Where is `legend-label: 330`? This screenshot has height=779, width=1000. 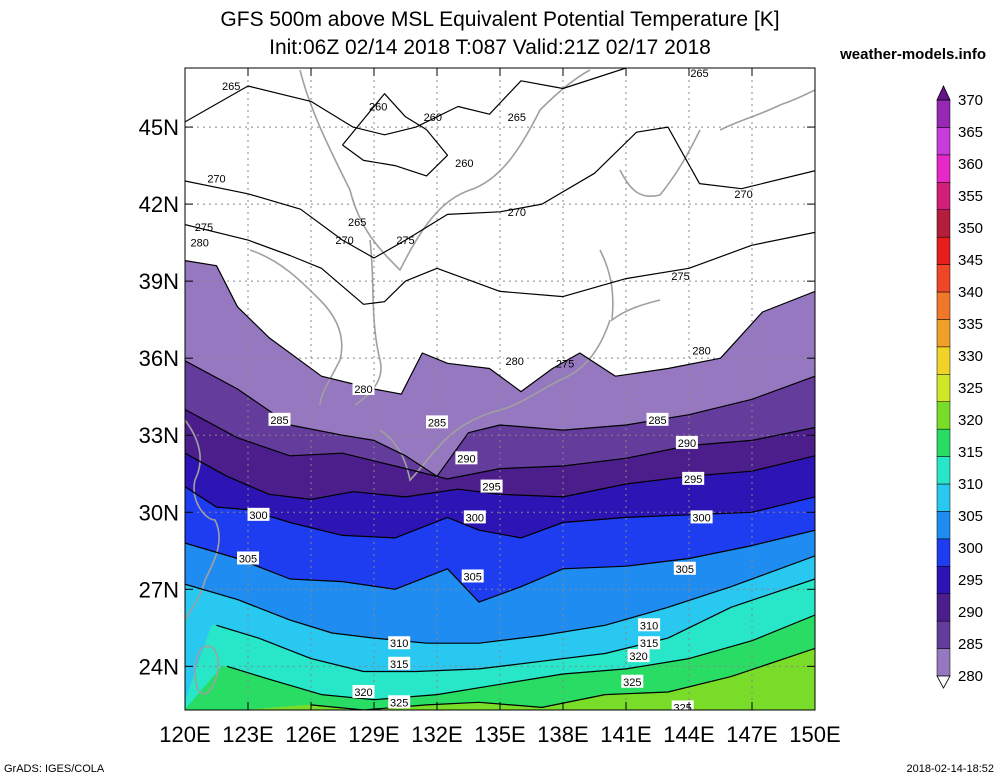 legend-label: 330 is located at coordinates (970, 356).